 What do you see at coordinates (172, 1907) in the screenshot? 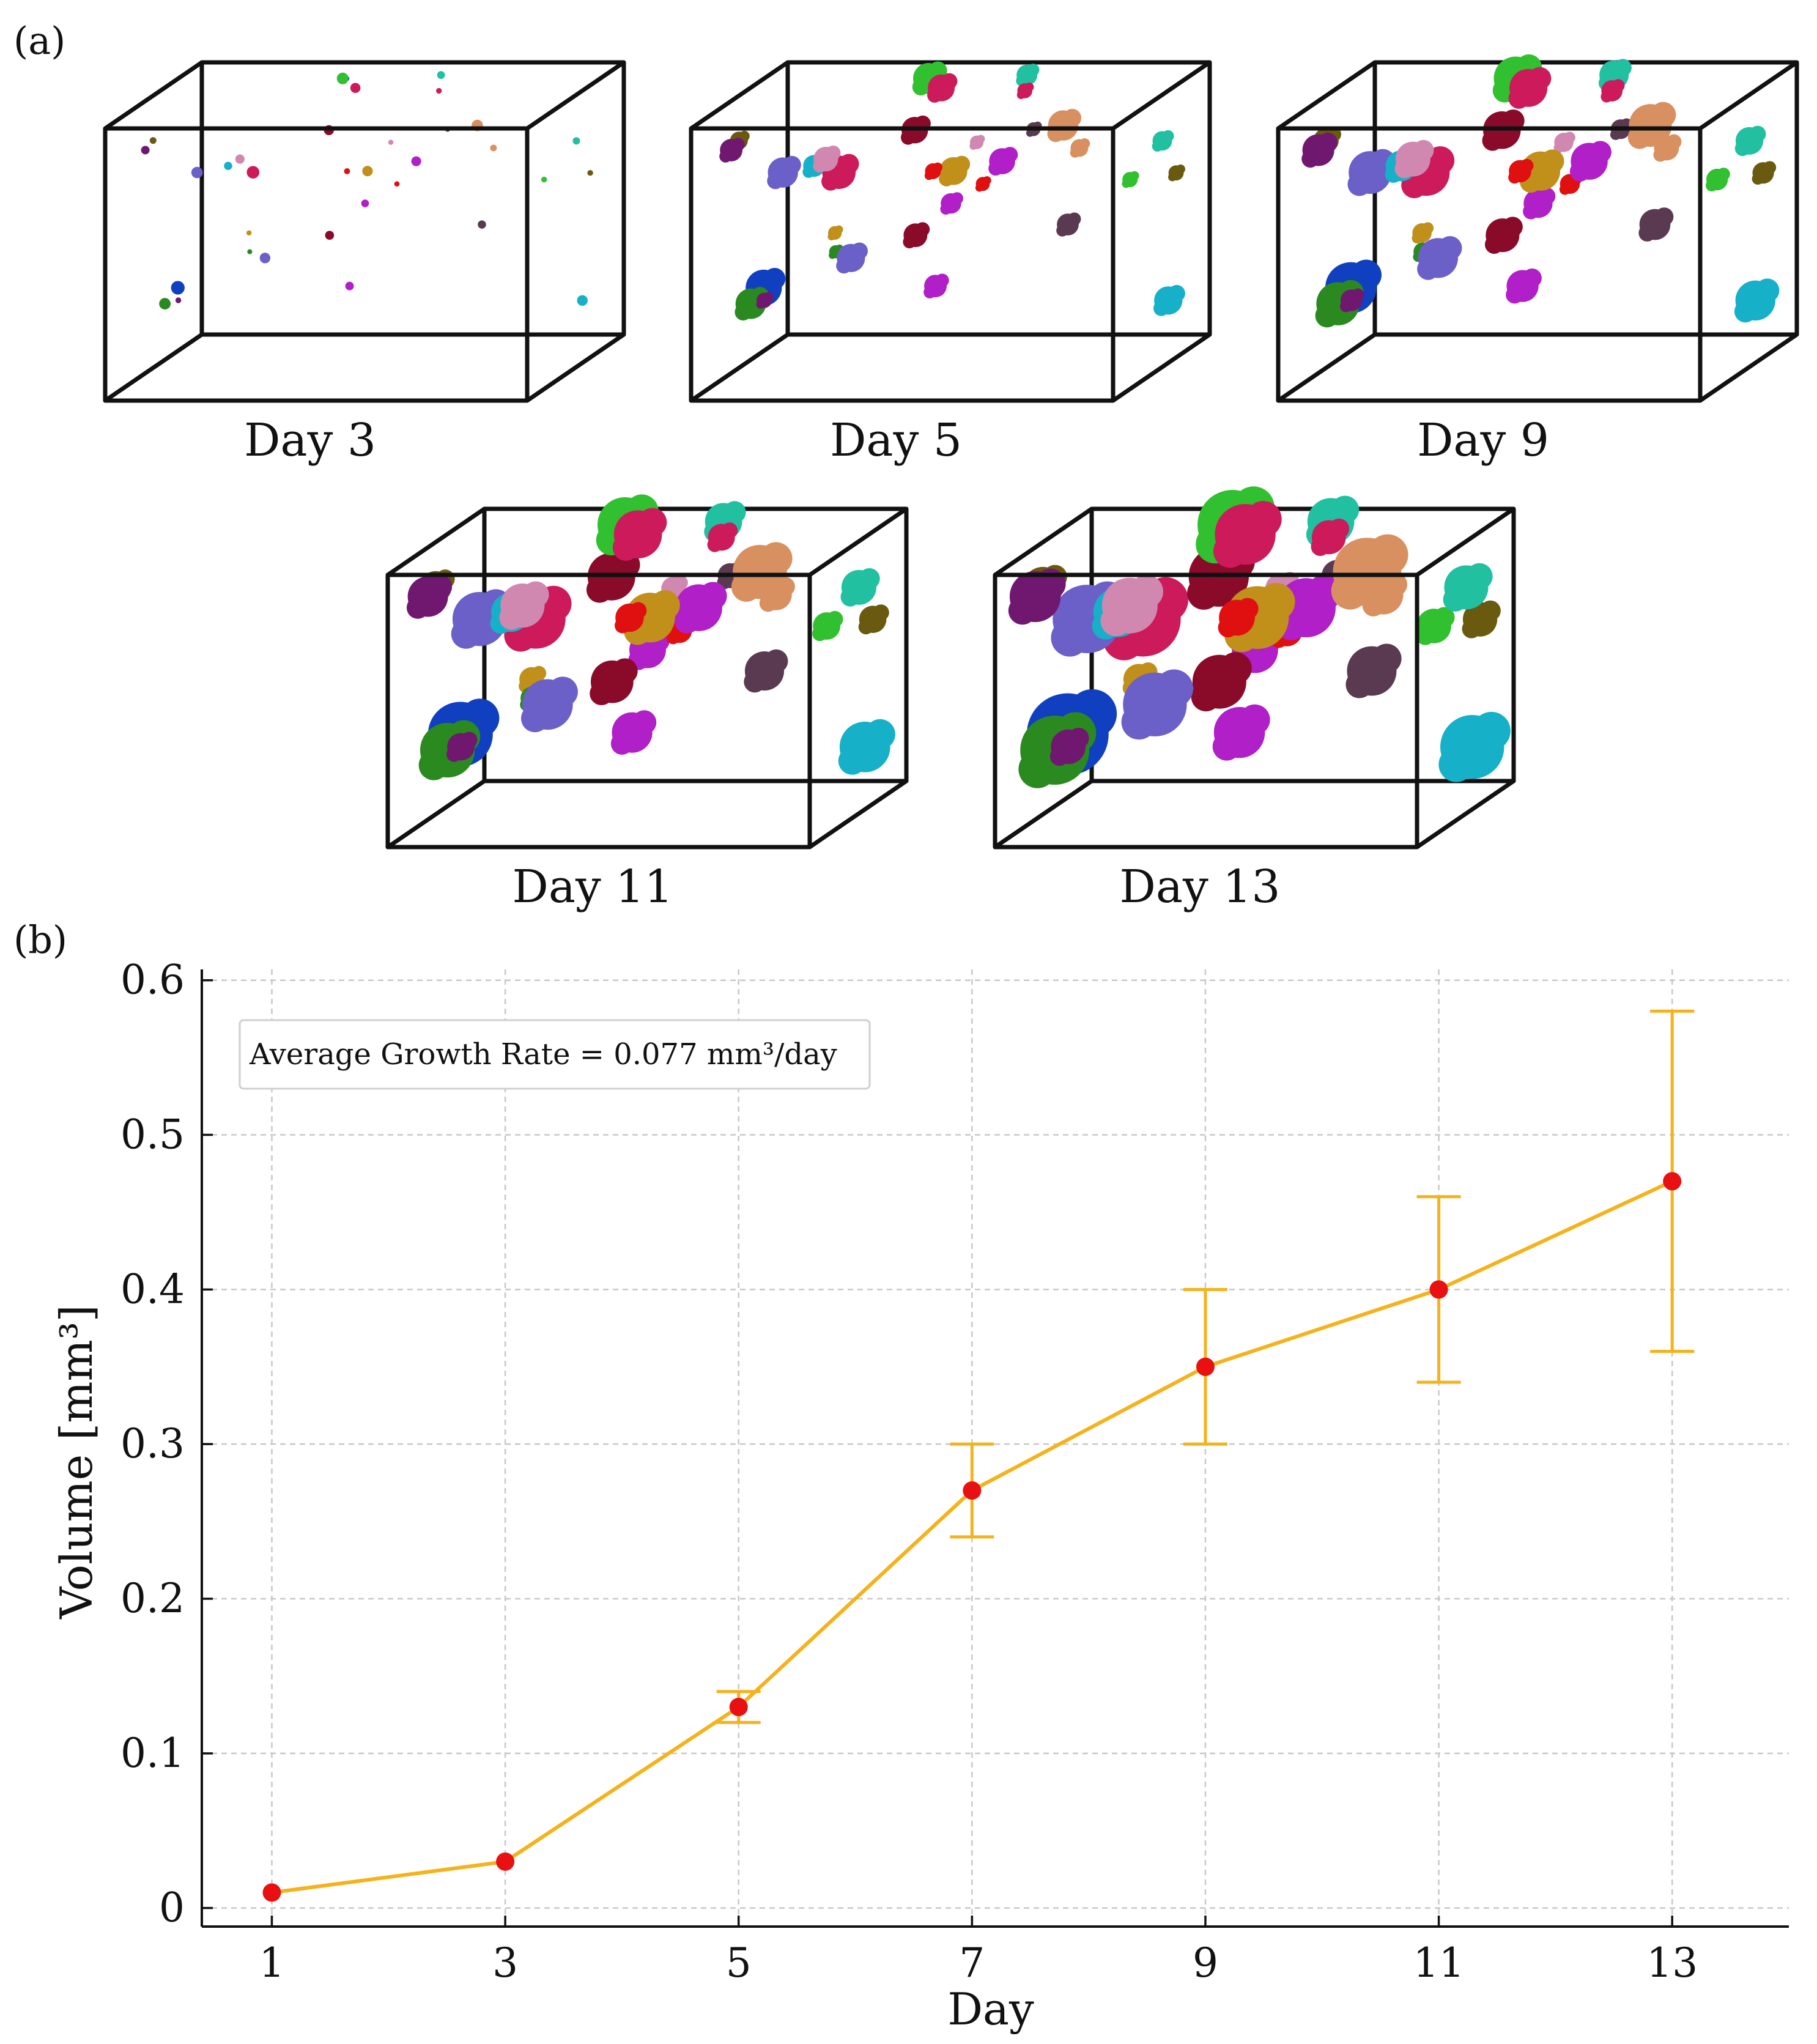
I see `y-tick-label: 0` at bounding box center [172, 1907].